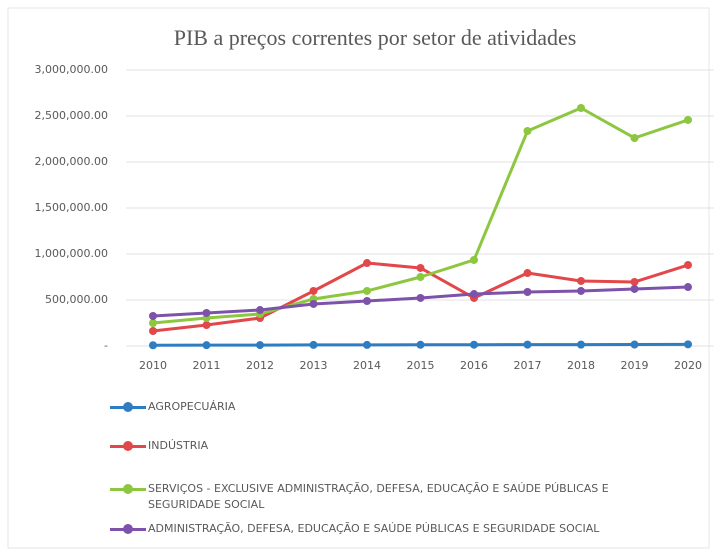 The width and height of the screenshot is (717, 554). I want to click on y-tick-label: 1,000,000.00, so click(71, 253).